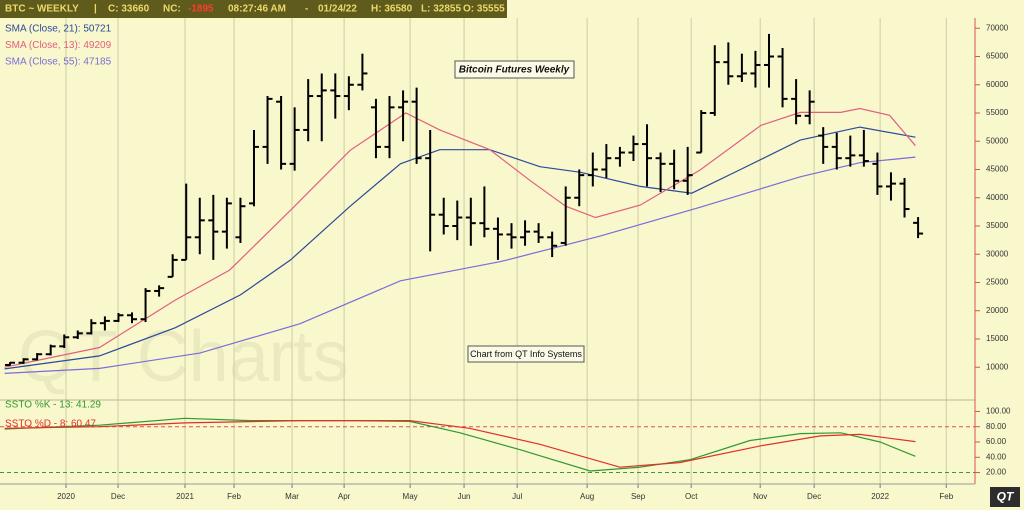 The height and width of the screenshot is (510, 1024). Describe the element at coordinates (997, 27) in the screenshot. I see `y-tick-label: 70000` at that location.